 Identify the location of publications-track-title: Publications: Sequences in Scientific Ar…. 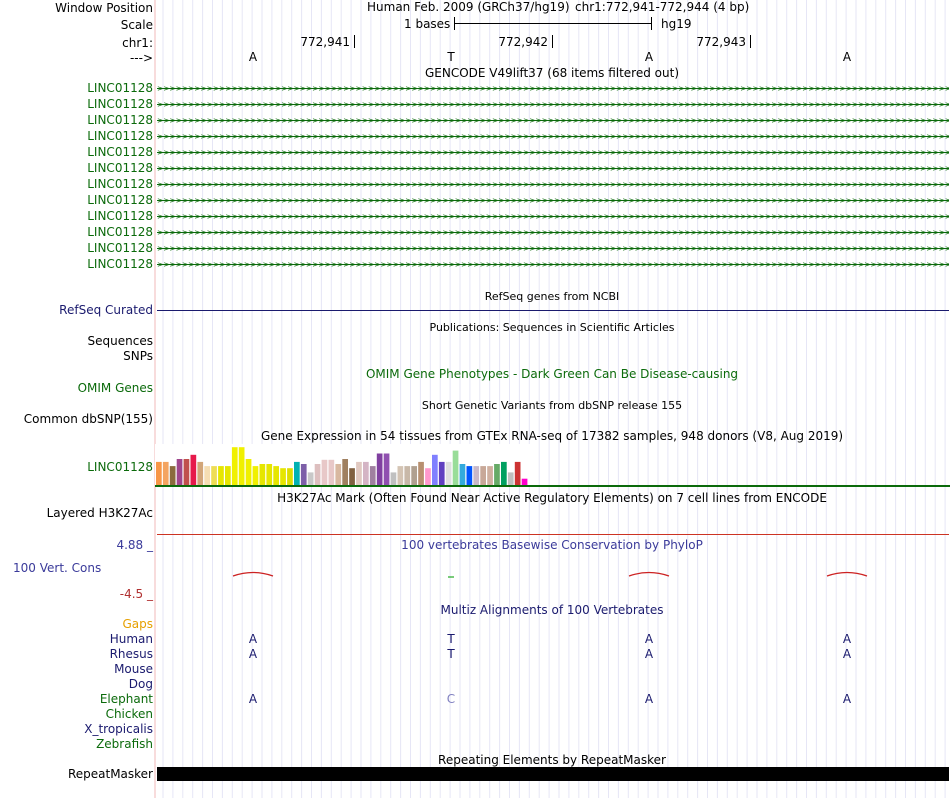
(552, 327).